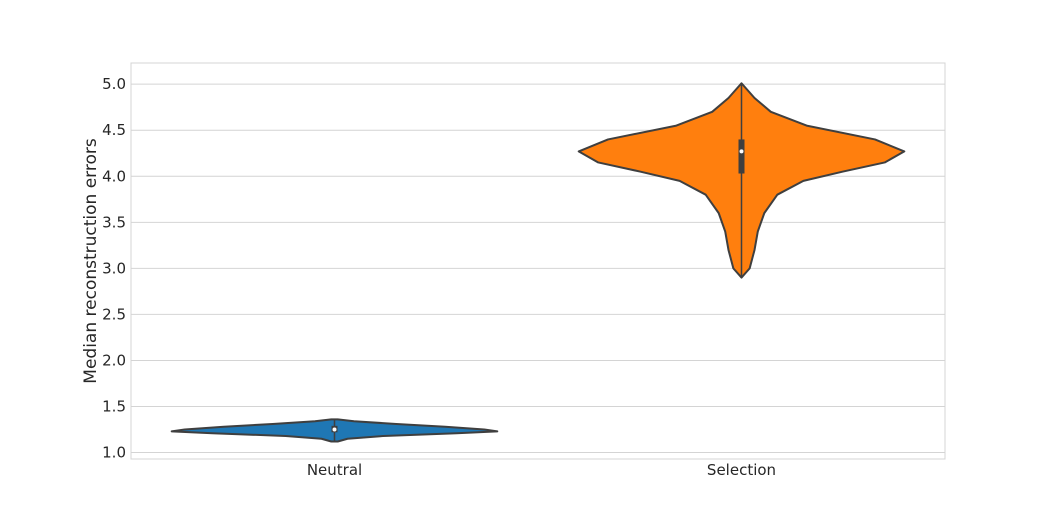 The width and height of the screenshot is (1050, 525). I want to click on y-tick-label: 4.0, so click(114, 176).